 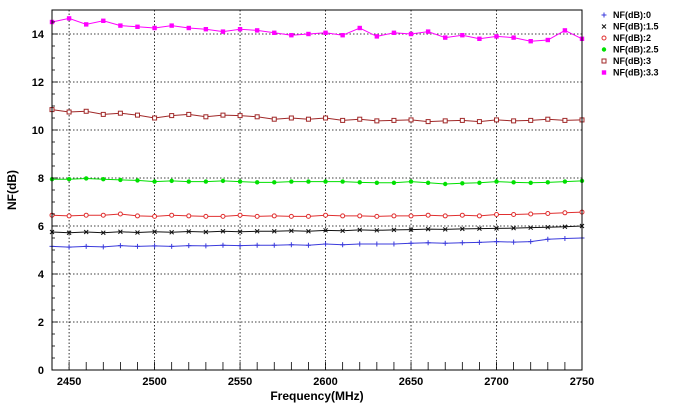 I want to click on legend-item: NF(dB):0, so click(x=626, y=15).